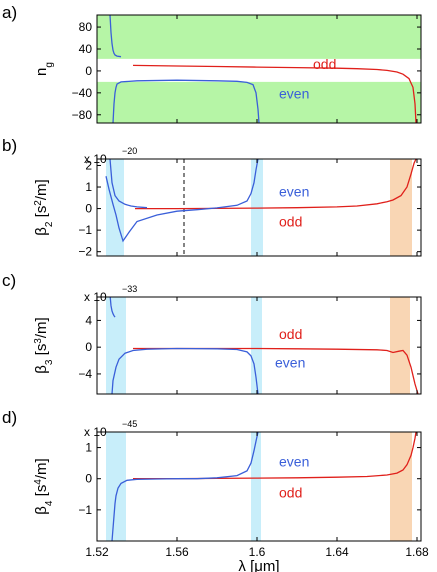 The height and width of the screenshot is (572, 437). I want to click on y-multiplier-exponent: −45, so click(129, 424).